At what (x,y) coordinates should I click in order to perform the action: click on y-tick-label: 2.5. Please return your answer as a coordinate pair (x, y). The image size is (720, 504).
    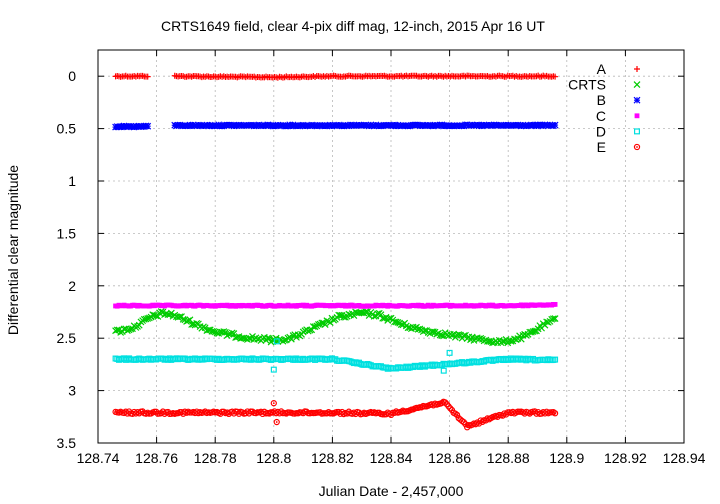
    Looking at the image, I should click on (67, 338).